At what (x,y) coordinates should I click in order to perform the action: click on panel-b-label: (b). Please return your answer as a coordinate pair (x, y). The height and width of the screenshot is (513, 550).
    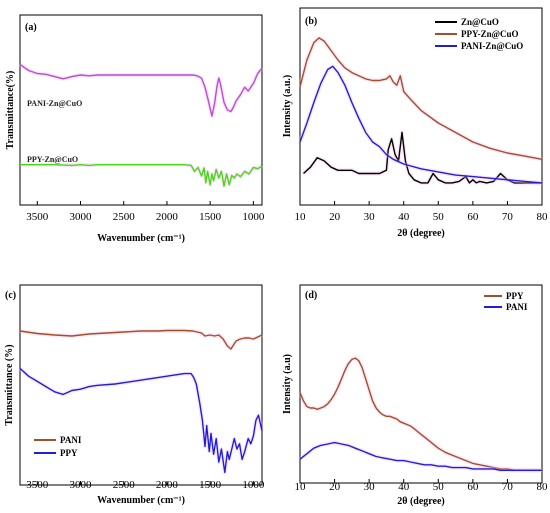
    Looking at the image, I should click on (311, 21).